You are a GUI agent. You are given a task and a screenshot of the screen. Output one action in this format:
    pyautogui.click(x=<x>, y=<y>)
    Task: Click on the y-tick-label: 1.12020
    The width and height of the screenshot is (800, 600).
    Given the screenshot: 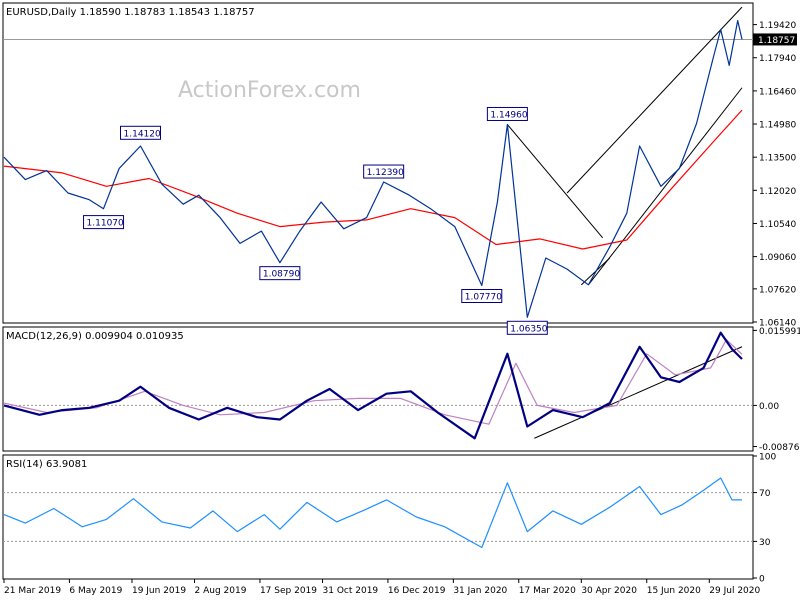 What is the action you would take?
    pyautogui.click(x=777, y=192)
    